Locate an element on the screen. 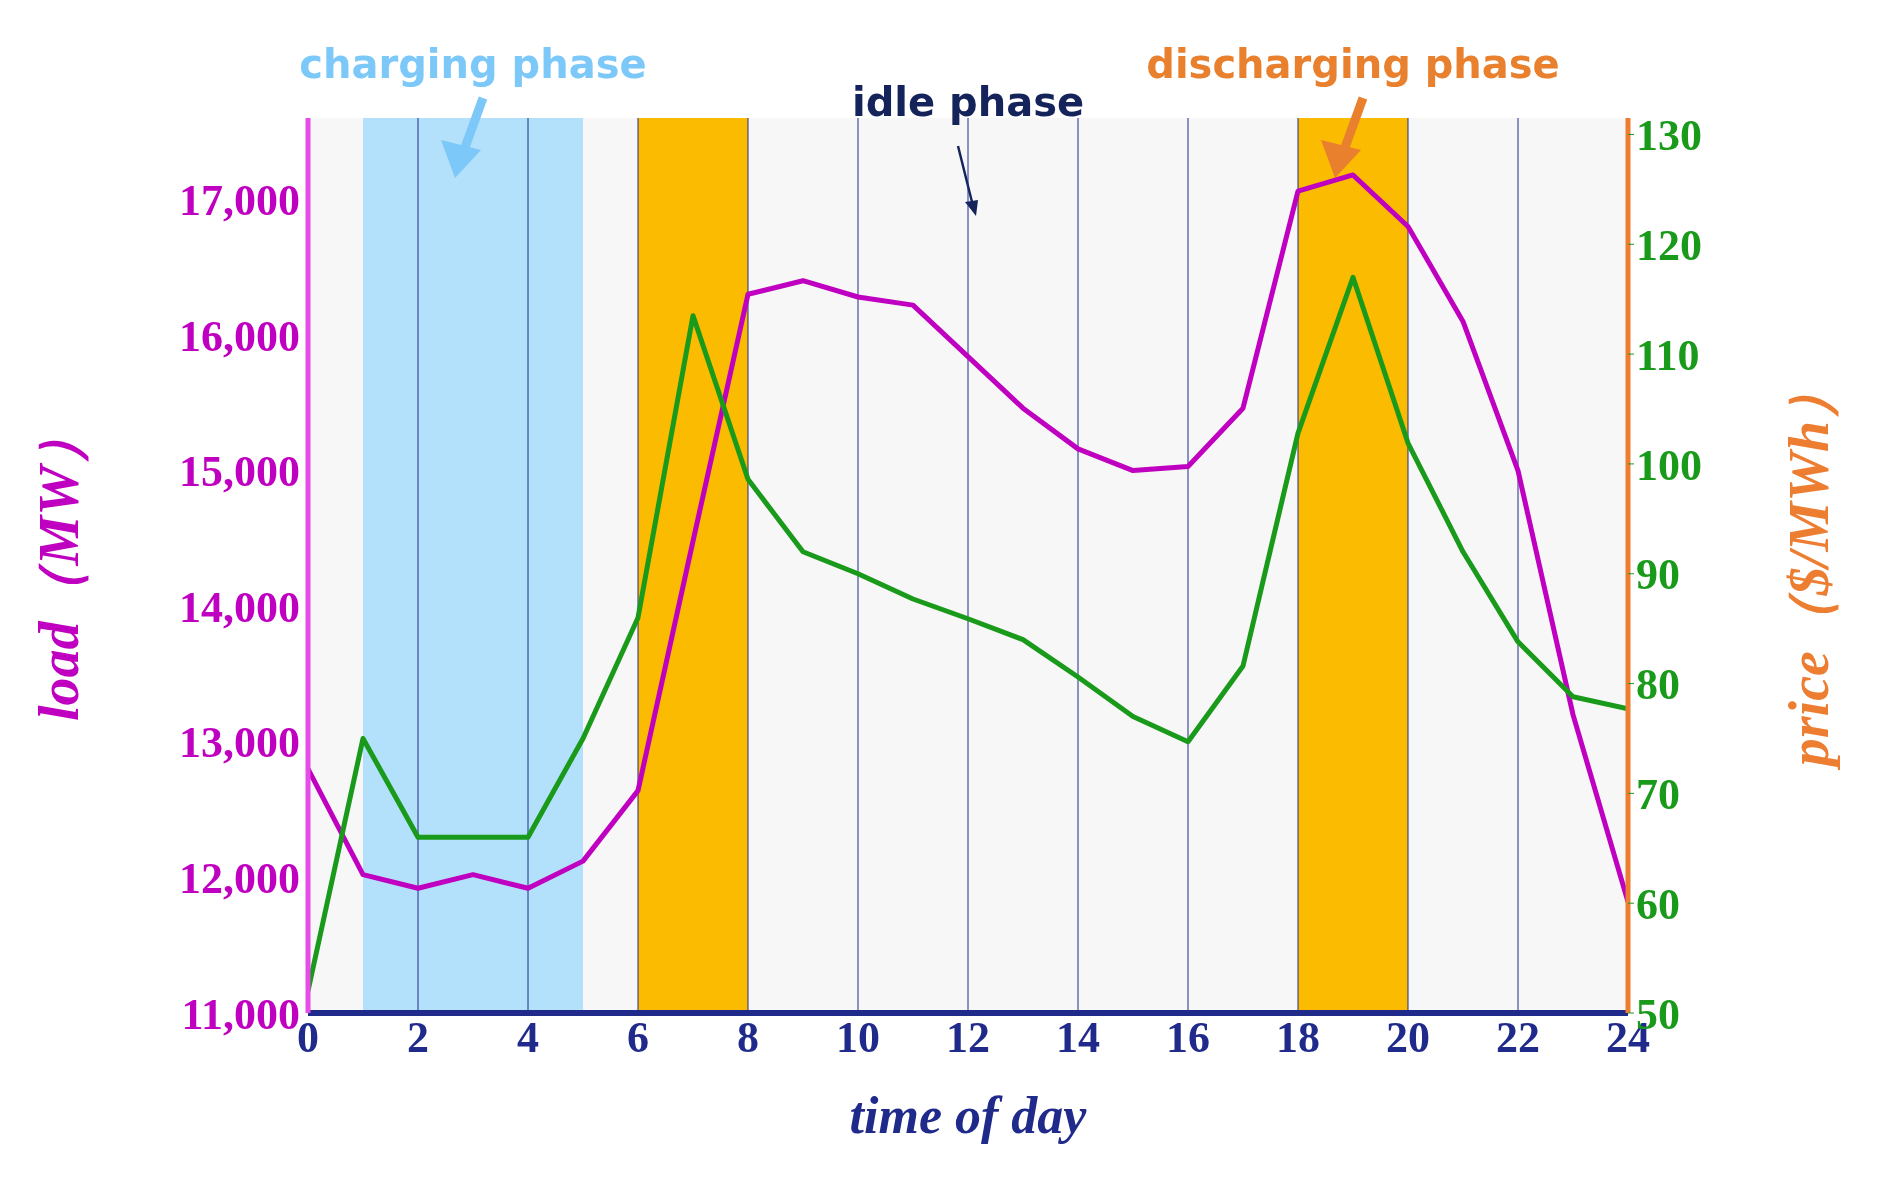  band-label: discharging phase is located at coordinates (1353, 64).